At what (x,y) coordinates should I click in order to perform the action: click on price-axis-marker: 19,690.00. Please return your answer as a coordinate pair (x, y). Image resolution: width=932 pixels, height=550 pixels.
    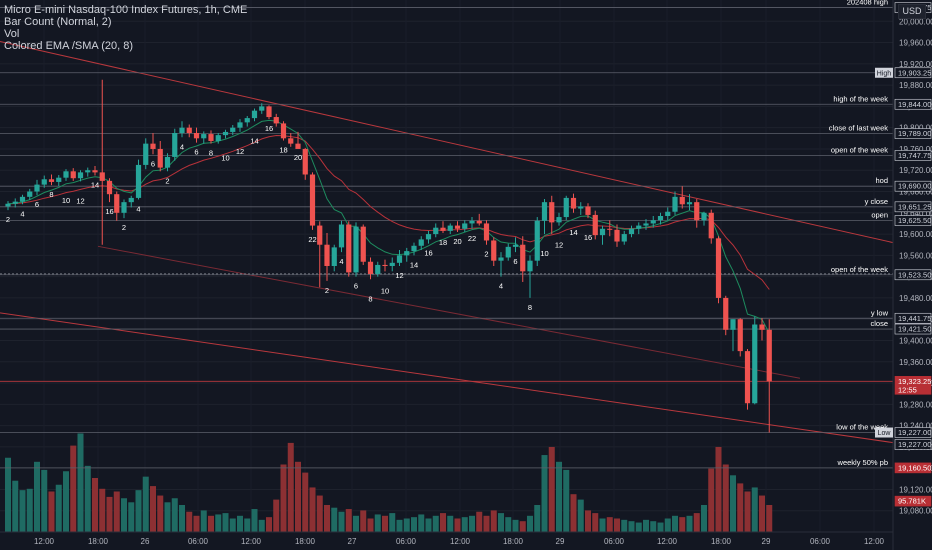
    Looking at the image, I should click on (912, 186).